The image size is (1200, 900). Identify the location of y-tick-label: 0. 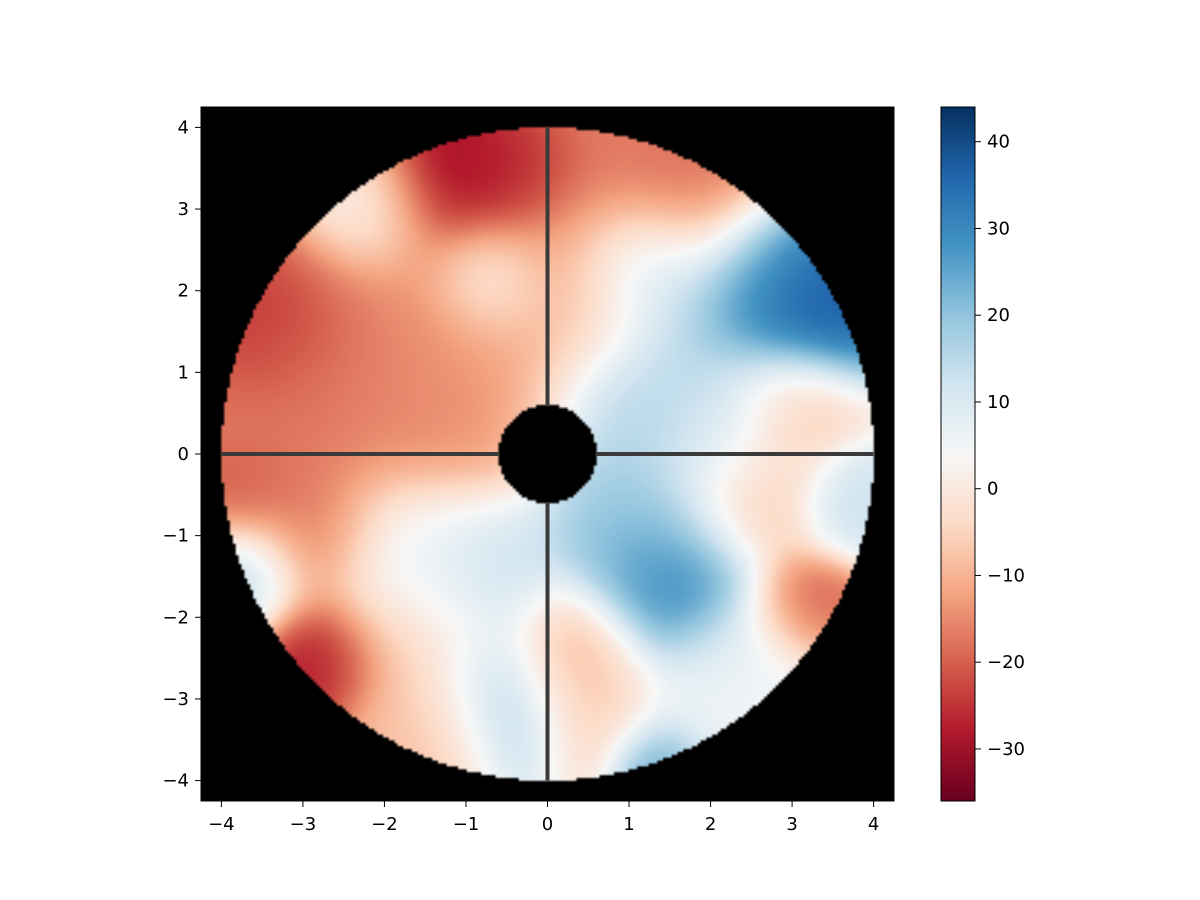
(183, 454).